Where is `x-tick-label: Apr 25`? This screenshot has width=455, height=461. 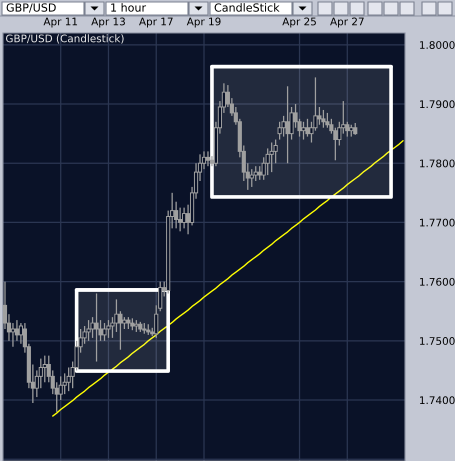 x-tick-label: Apr 25 is located at coordinates (299, 23).